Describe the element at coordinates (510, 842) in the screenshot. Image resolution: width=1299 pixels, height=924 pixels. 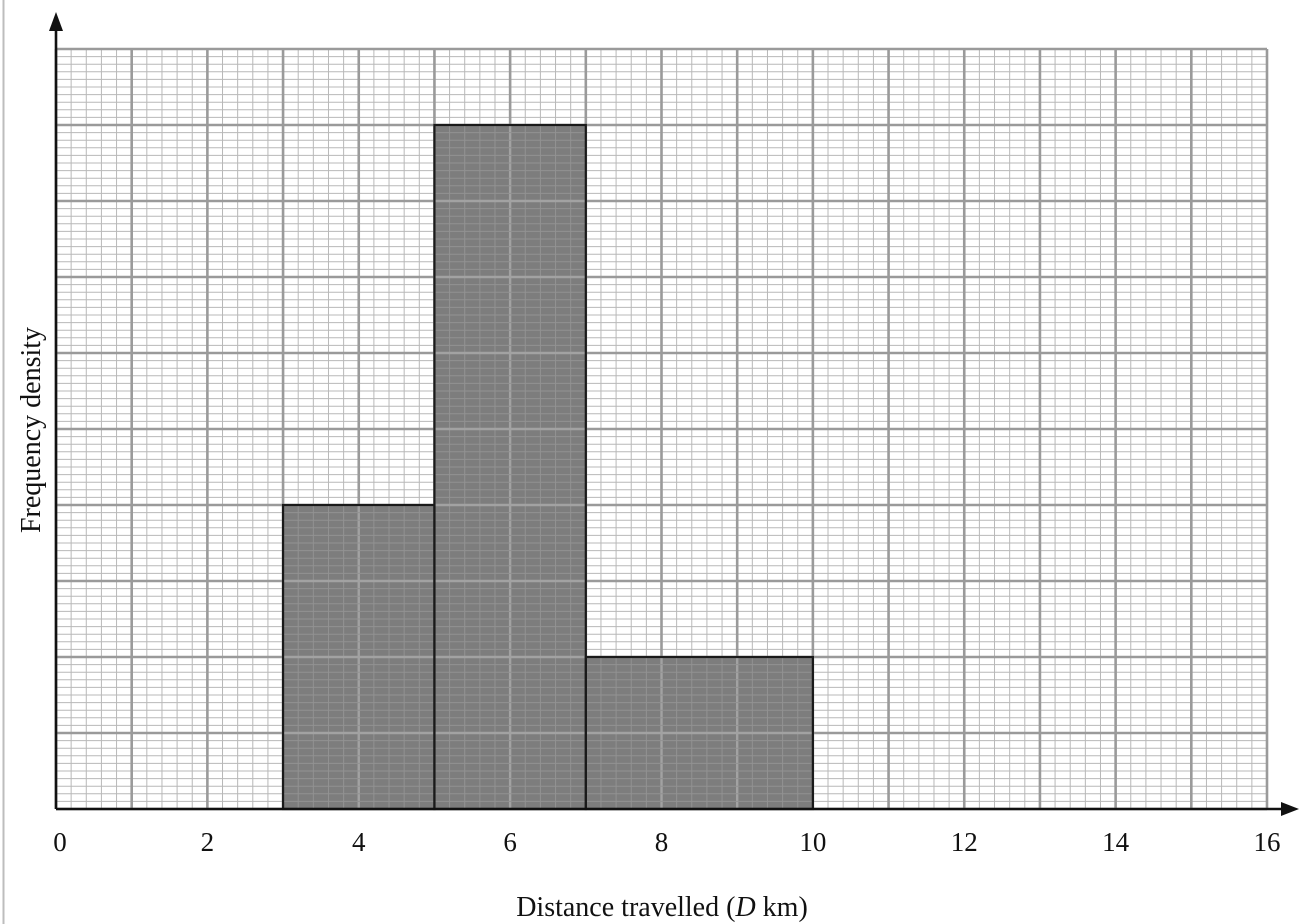
I see `x-tick-label: 6` at that location.